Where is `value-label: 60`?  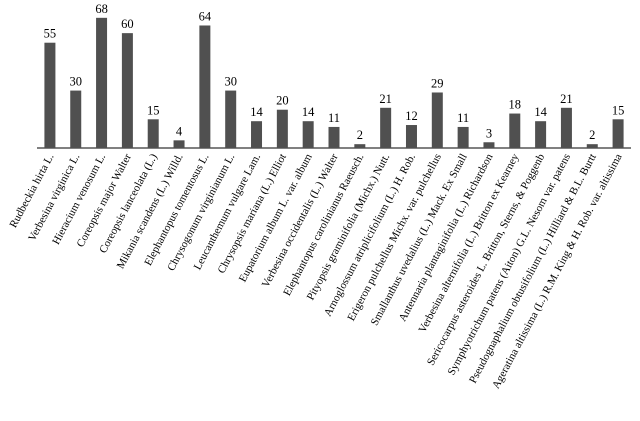 value-label: 60 is located at coordinates (127, 24).